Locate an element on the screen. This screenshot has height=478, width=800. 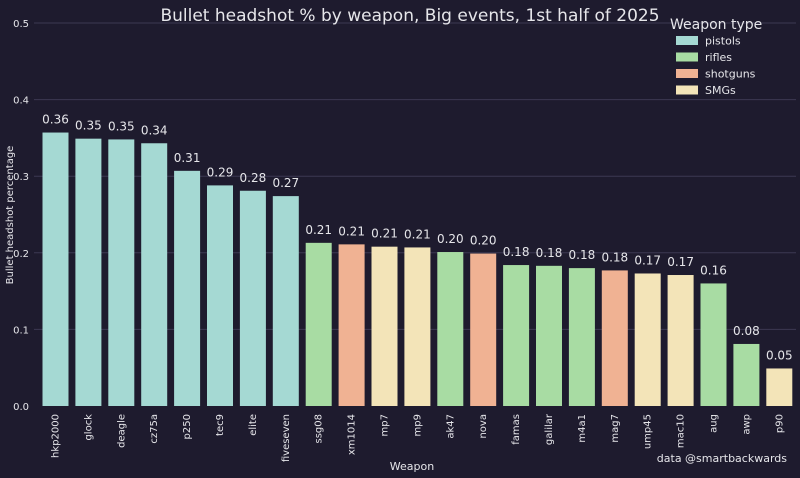
legend-entry: SMGs is located at coordinates (720, 90).